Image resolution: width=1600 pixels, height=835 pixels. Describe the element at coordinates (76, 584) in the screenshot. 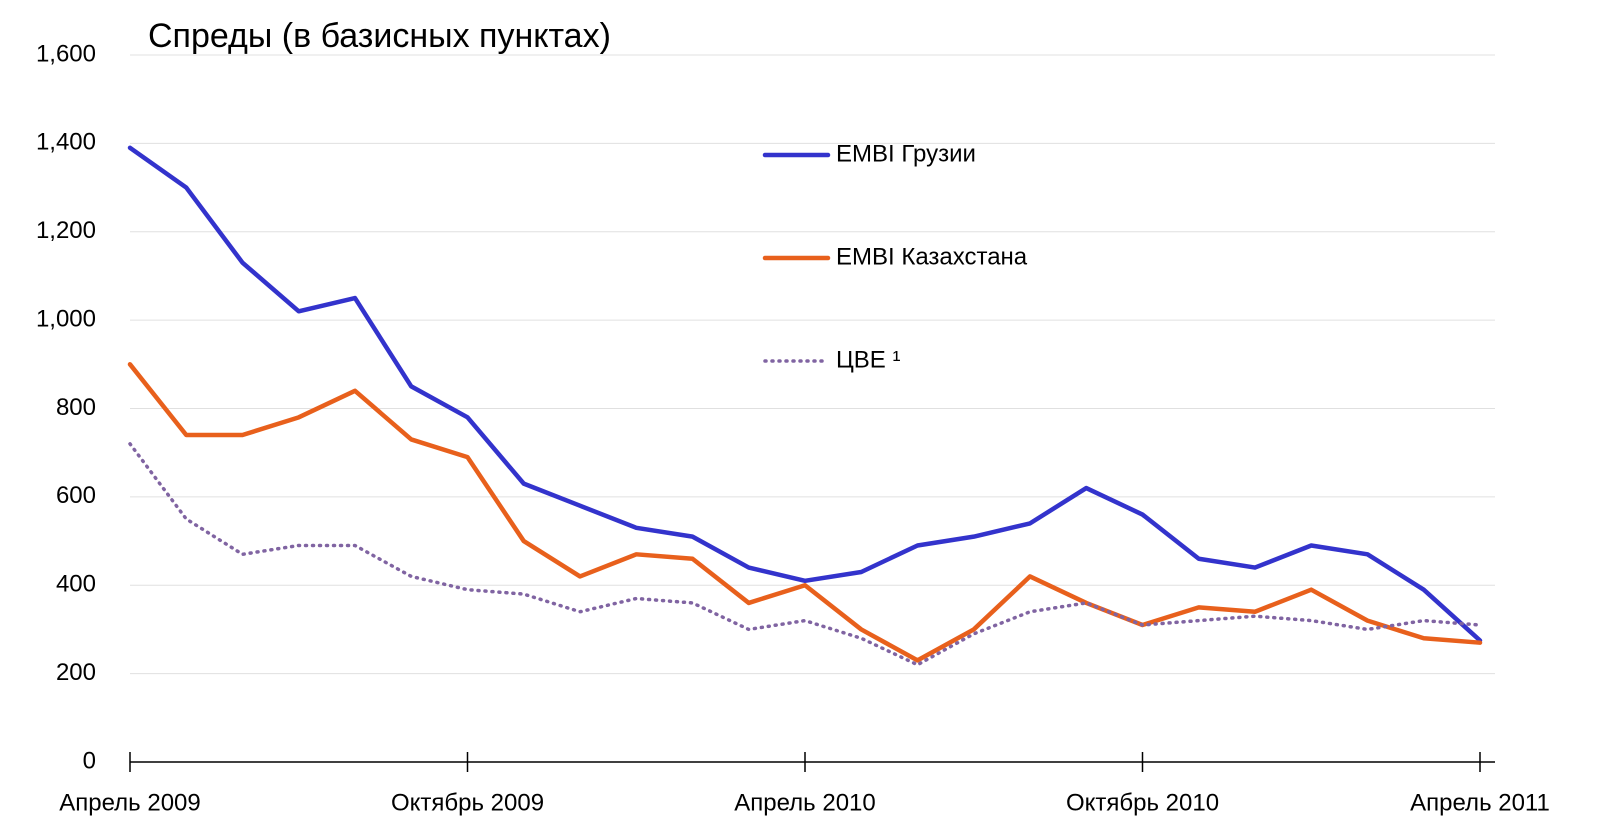

I see `y-tick-label: 400` at that location.